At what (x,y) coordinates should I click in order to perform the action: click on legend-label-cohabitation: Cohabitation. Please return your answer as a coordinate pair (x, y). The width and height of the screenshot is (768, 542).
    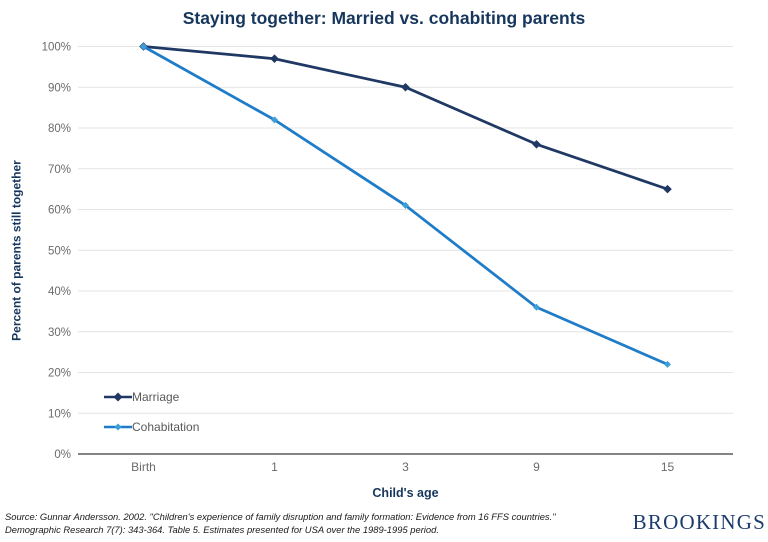
    Looking at the image, I should click on (166, 427).